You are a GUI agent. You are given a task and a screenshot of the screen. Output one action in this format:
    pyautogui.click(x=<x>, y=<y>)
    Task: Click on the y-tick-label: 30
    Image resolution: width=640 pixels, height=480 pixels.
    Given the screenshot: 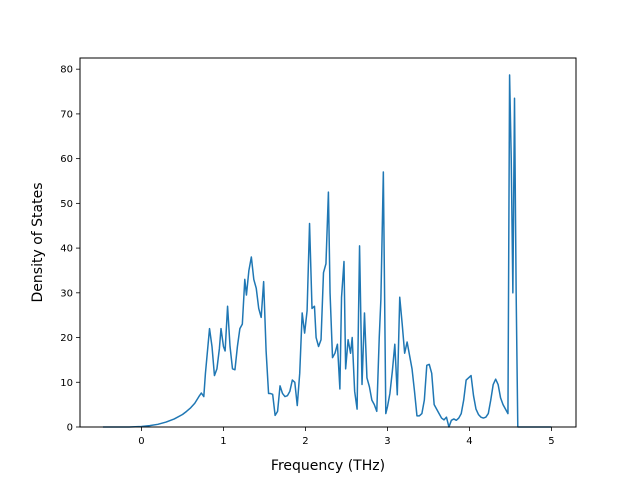 What is the action you would take?
    pyautogui.click(x=66, y=293)
    